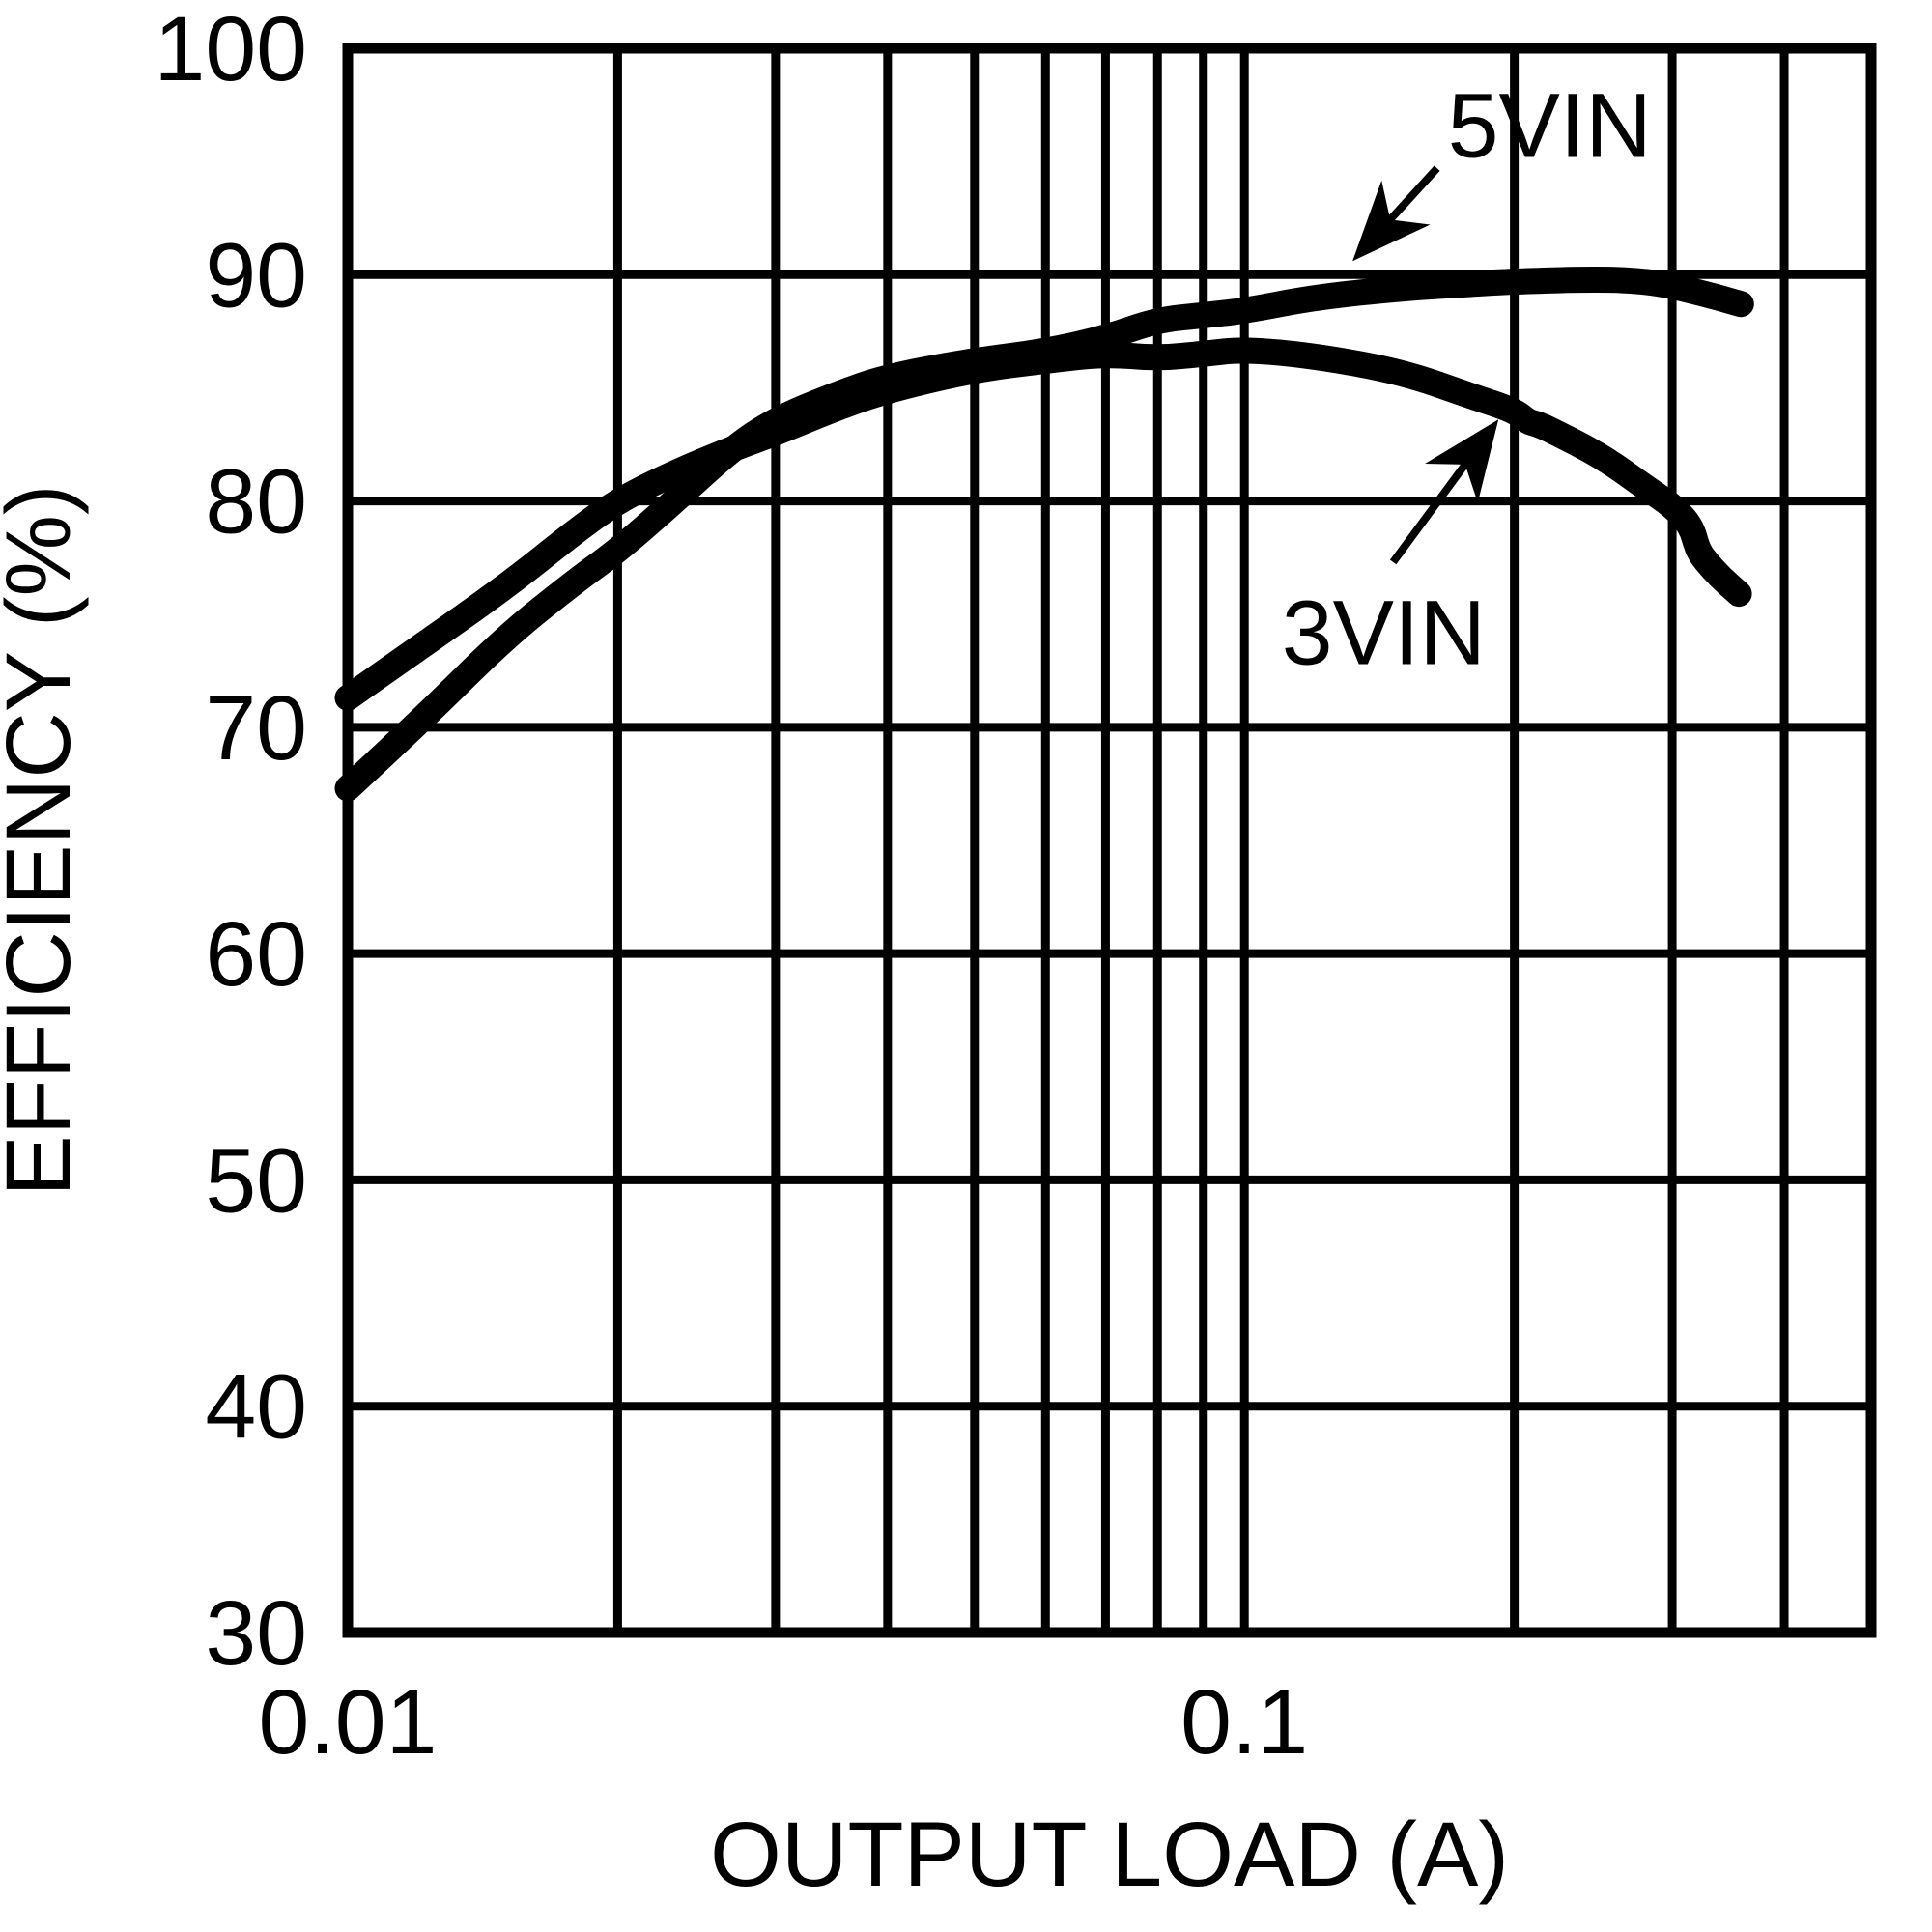 The image size is (1932, 1932). What do you see at coordinates (1244, 1722) in the screenshot?
I see `x-tick-label: 0.1` at bounding box center [1244, 1722].